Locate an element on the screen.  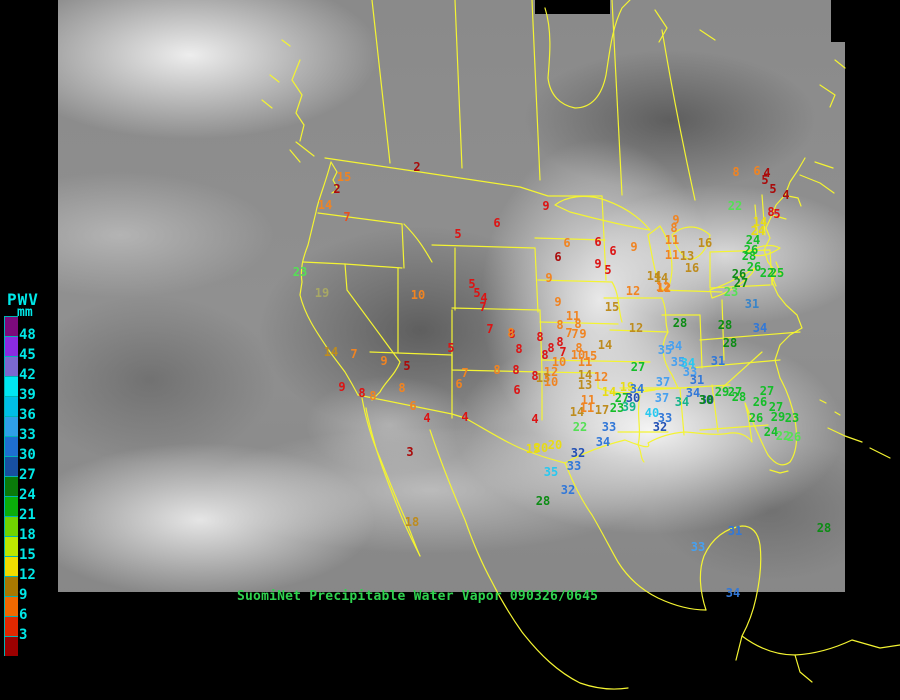
legend-tick-label: 3 is located at coordinates (23, 635).